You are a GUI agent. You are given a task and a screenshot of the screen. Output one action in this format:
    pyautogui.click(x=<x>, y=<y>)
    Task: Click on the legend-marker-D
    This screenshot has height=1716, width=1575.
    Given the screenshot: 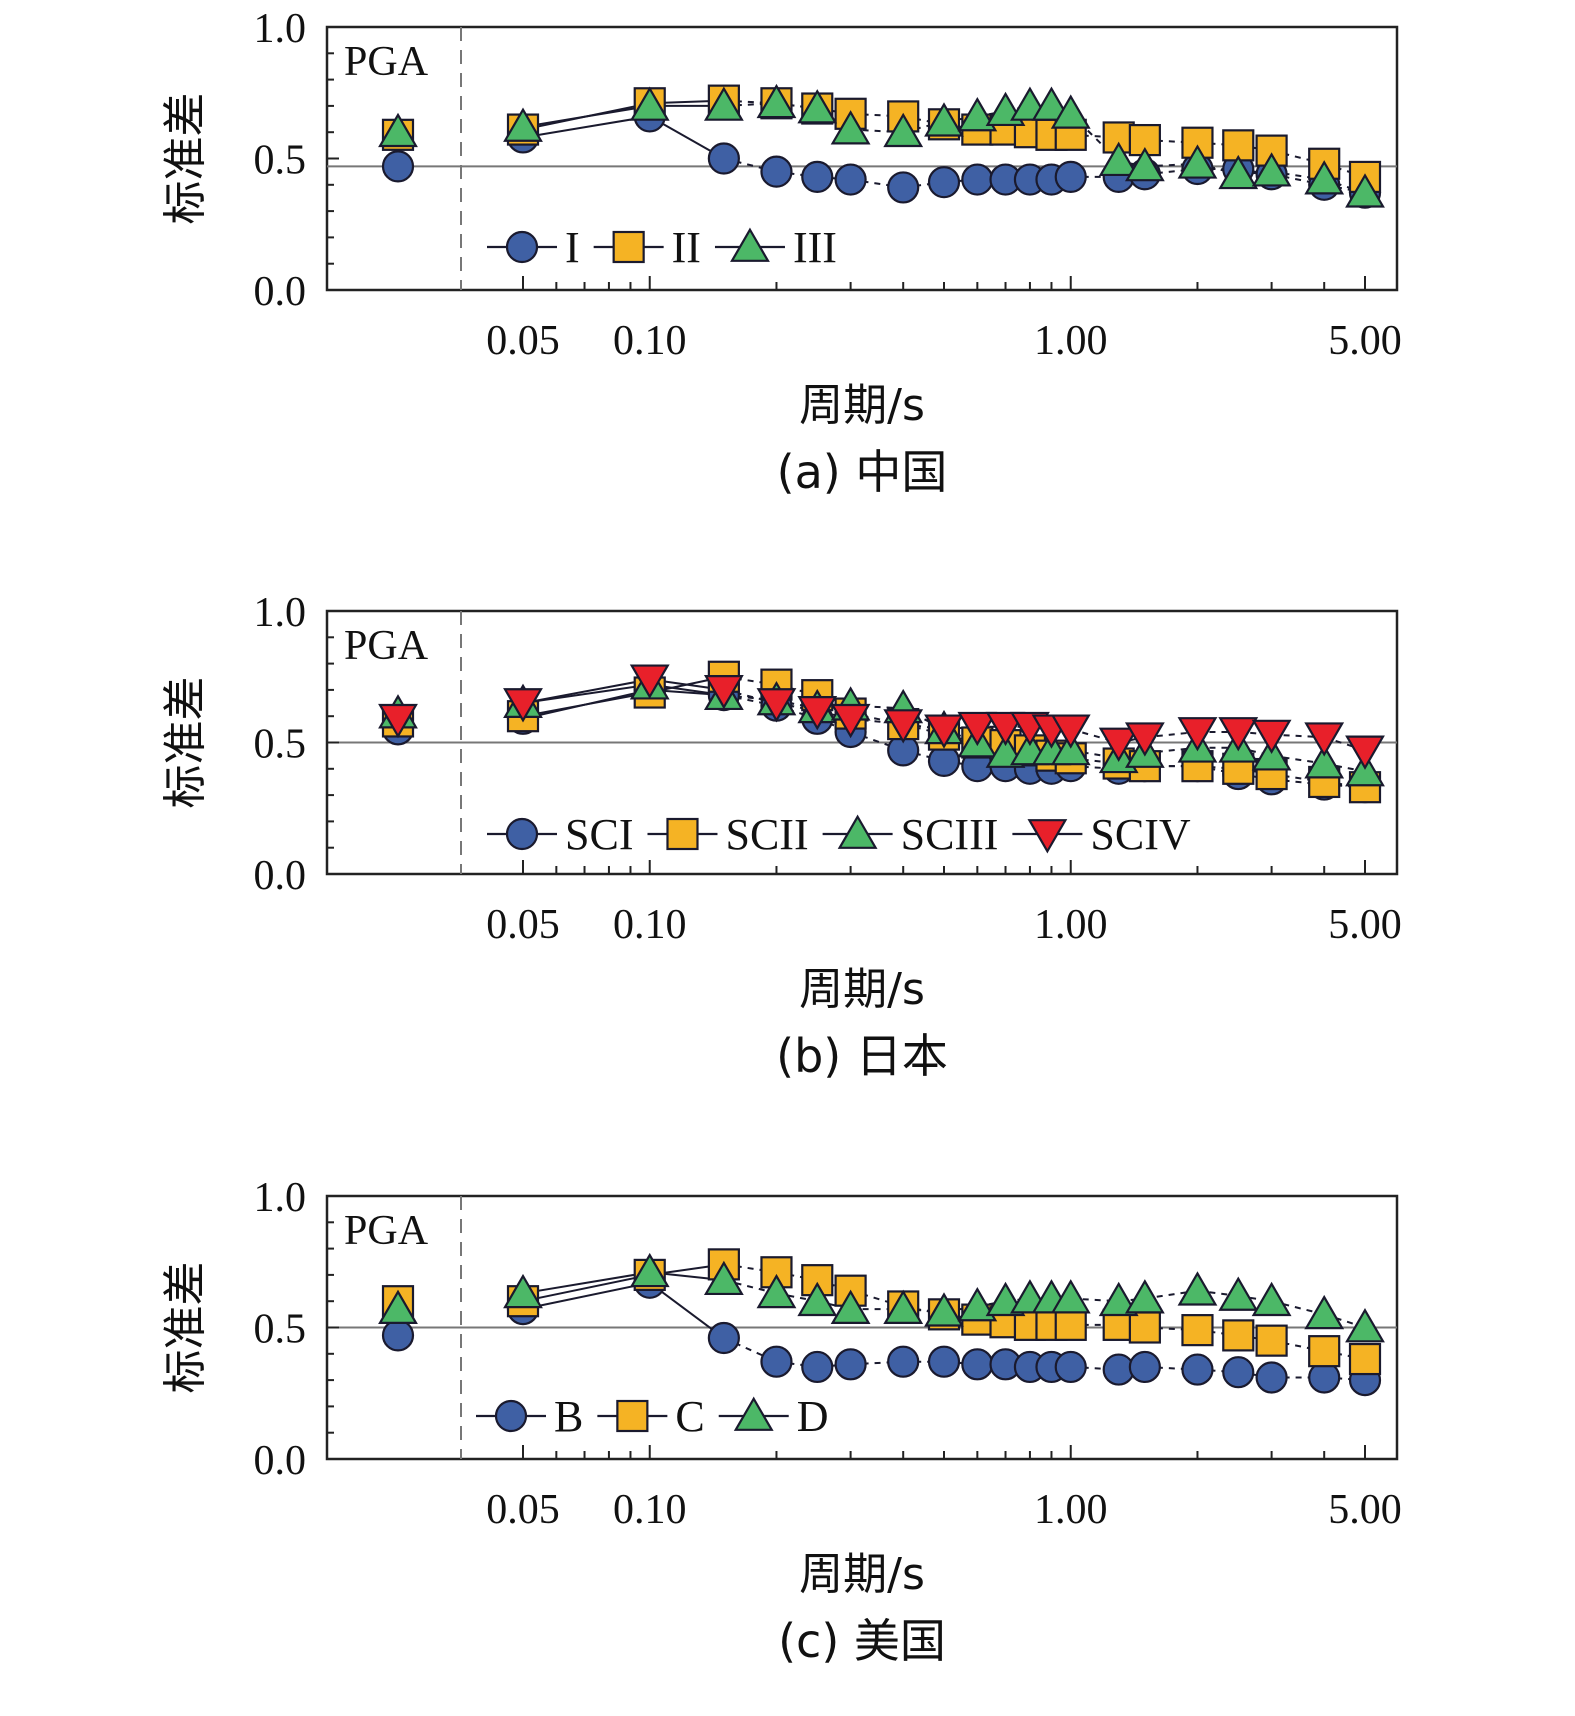 What is the action you would take?
    pyautogui.click(x=753, y=1413)
    